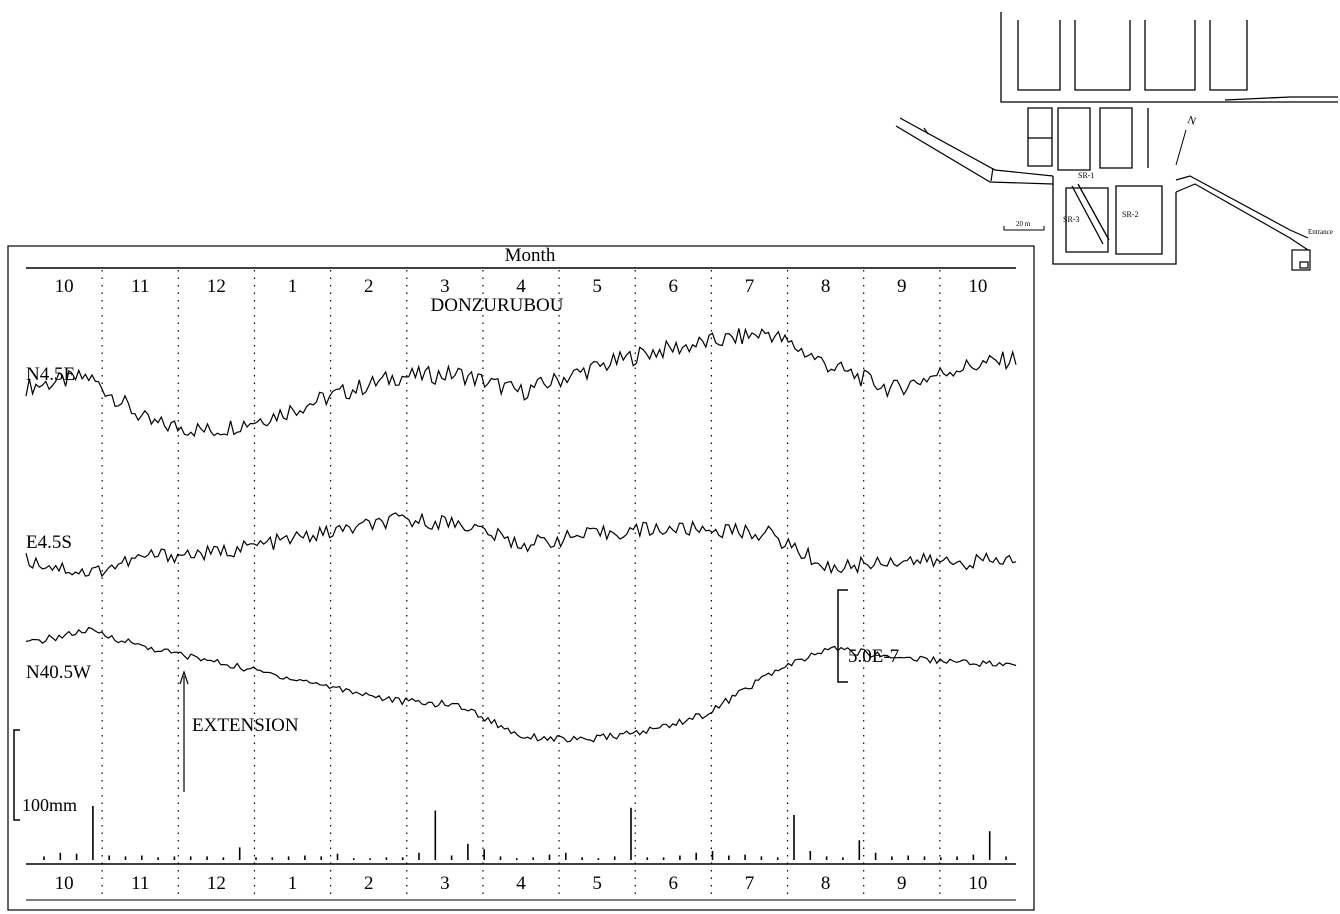  I want to click on map-sr1-label: SR-1, so click(1086, 175).